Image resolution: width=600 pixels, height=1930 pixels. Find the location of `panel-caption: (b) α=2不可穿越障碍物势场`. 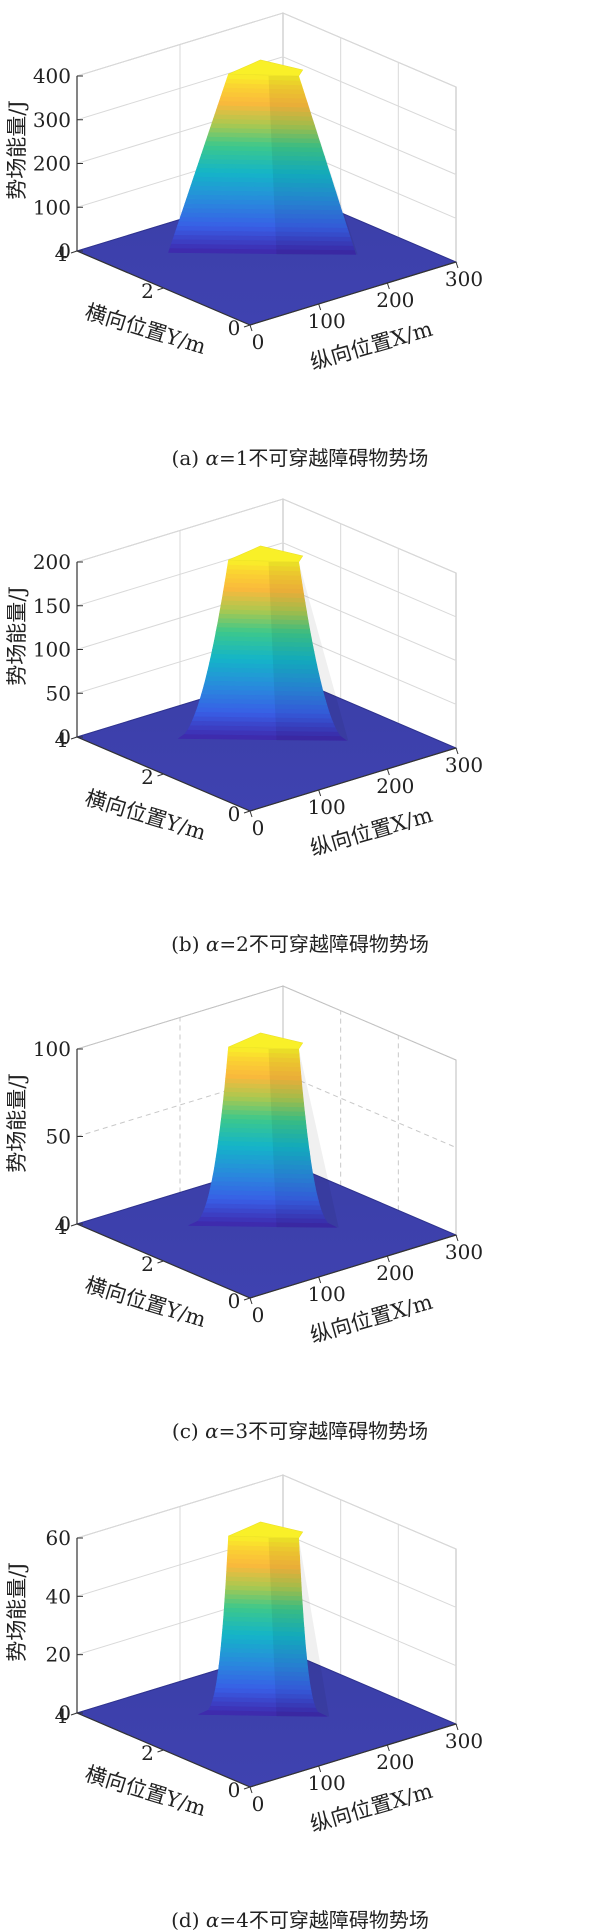

panel-caption: (b) α=2不可穿越障碍物势场 is located at coordinates (300, 944).